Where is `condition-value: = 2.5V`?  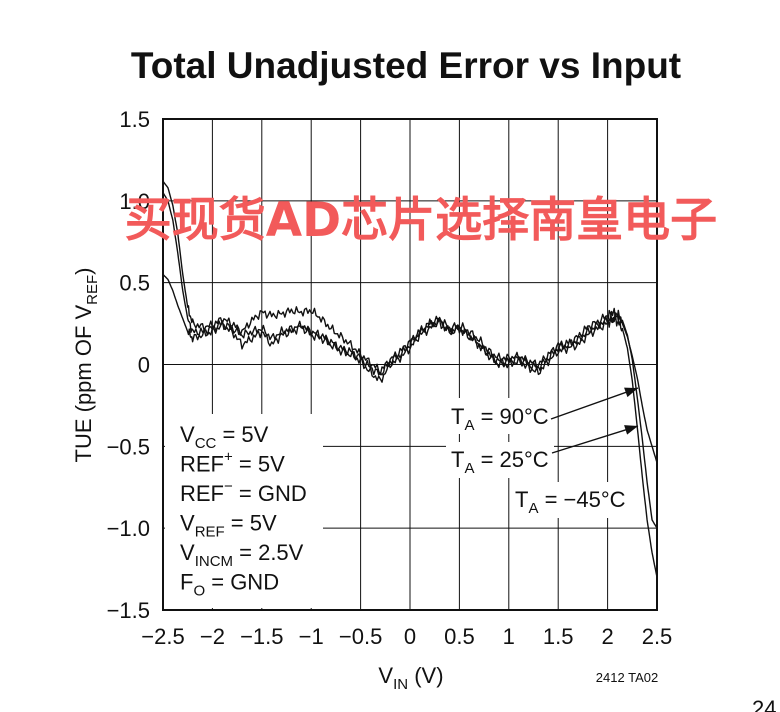
condition-value: = 2.5V is located at coordinates (268, 552).